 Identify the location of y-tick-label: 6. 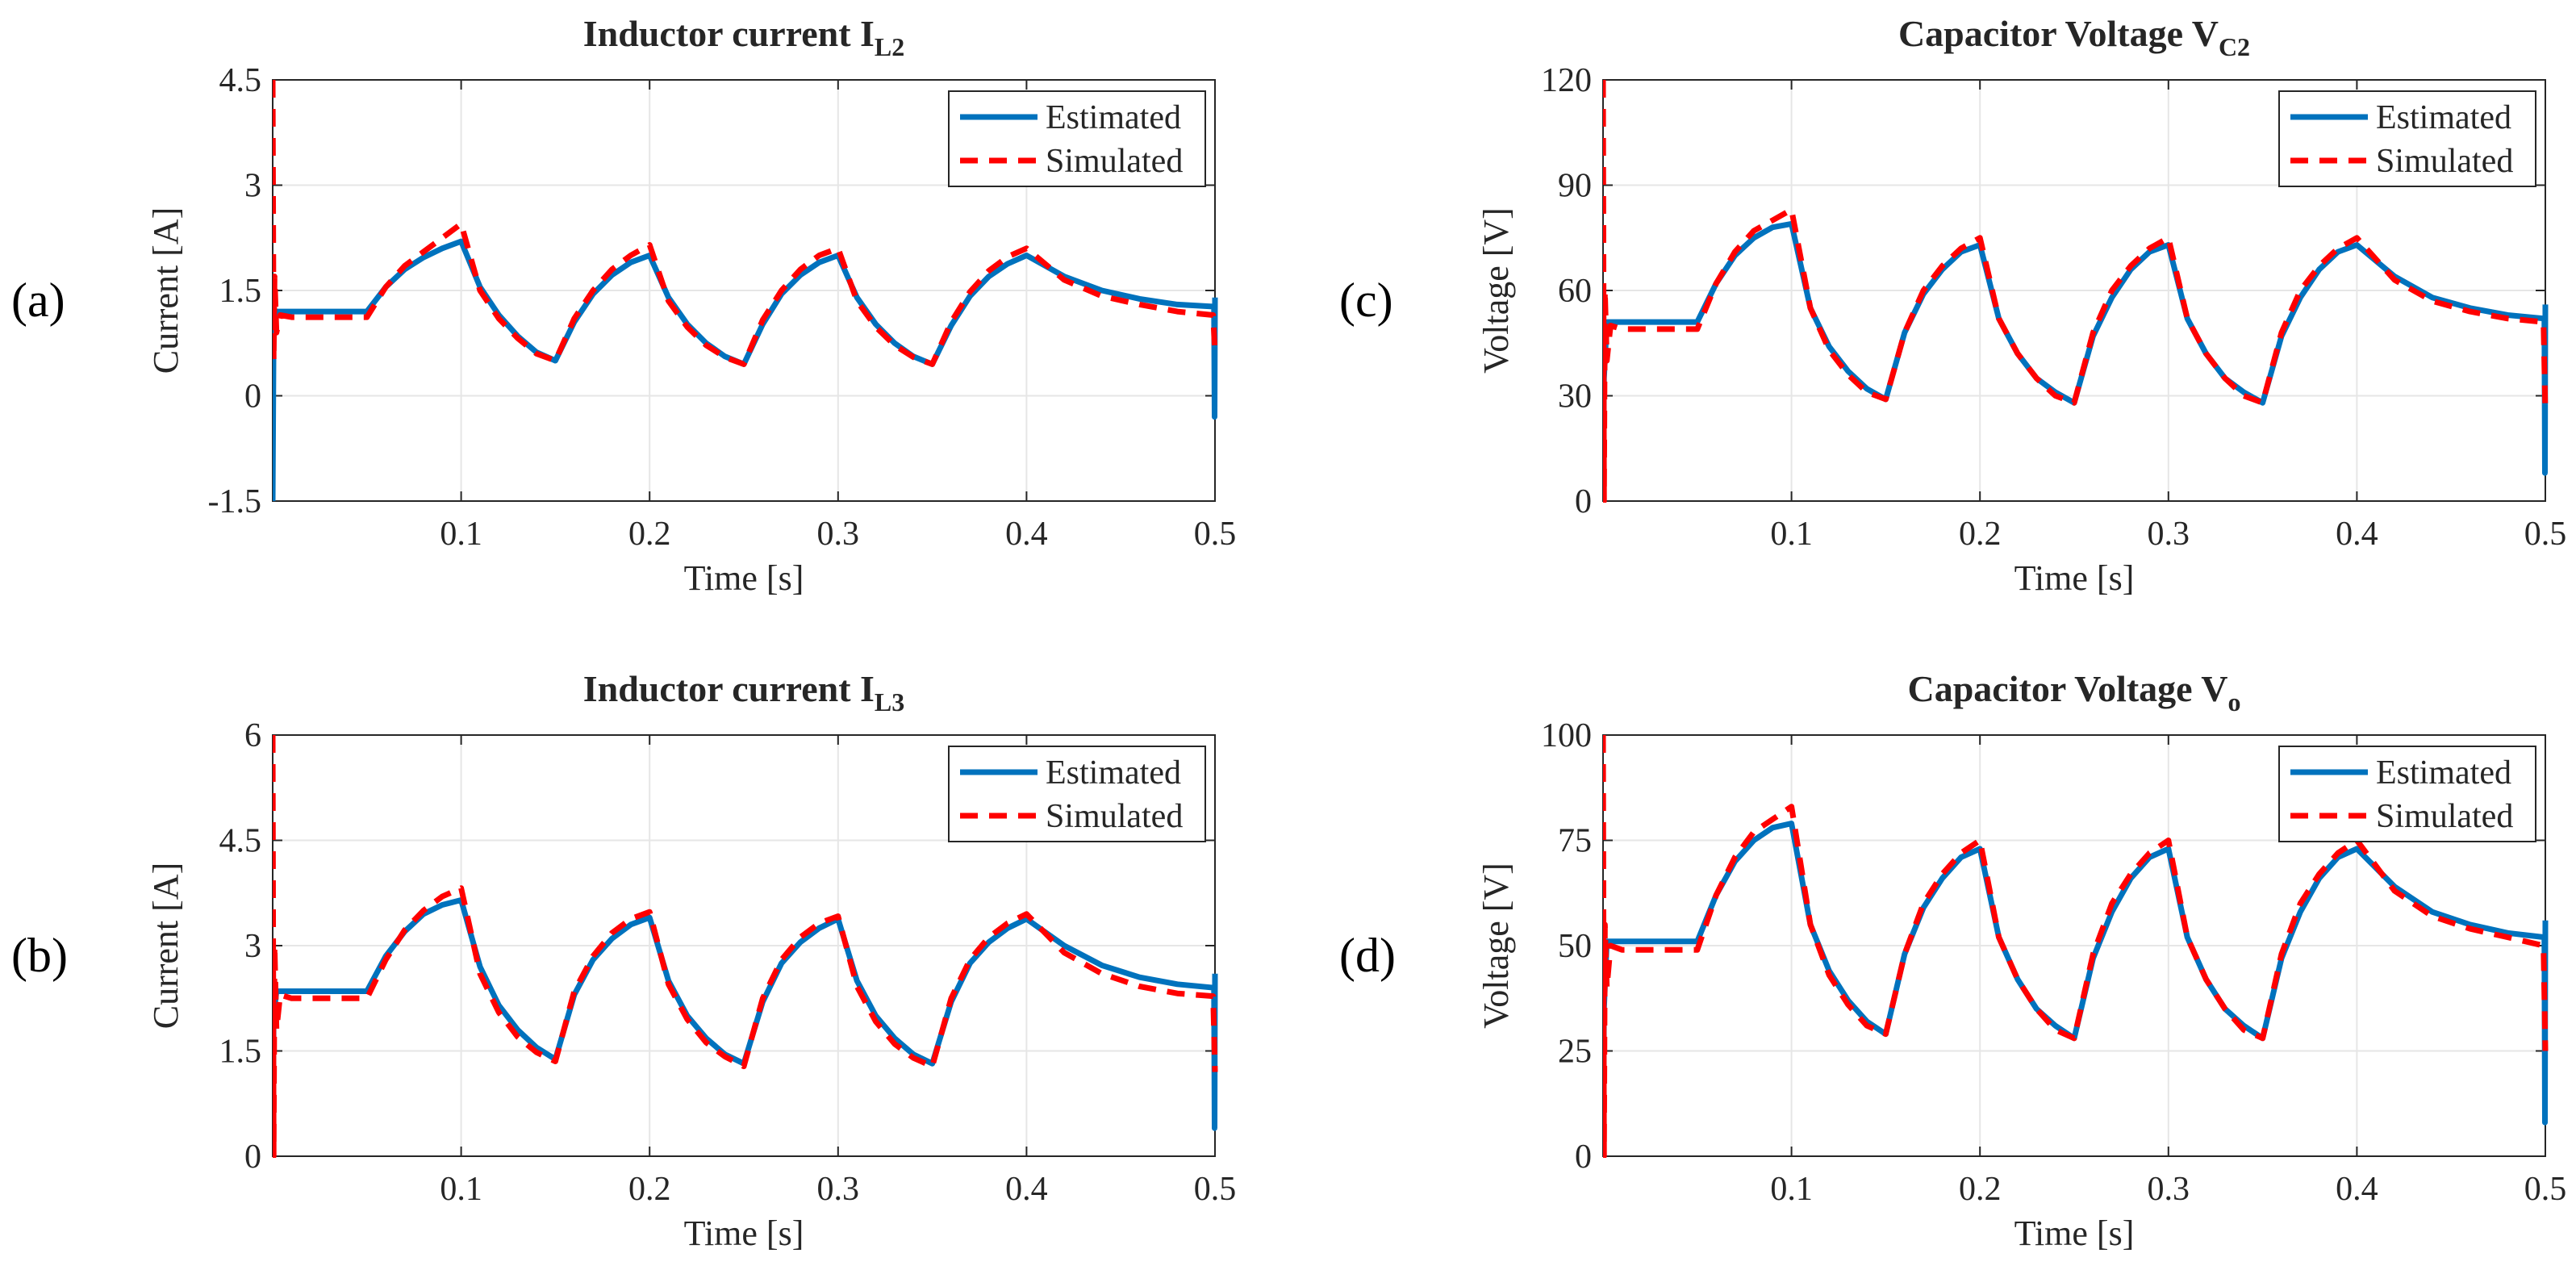
(252, 735).